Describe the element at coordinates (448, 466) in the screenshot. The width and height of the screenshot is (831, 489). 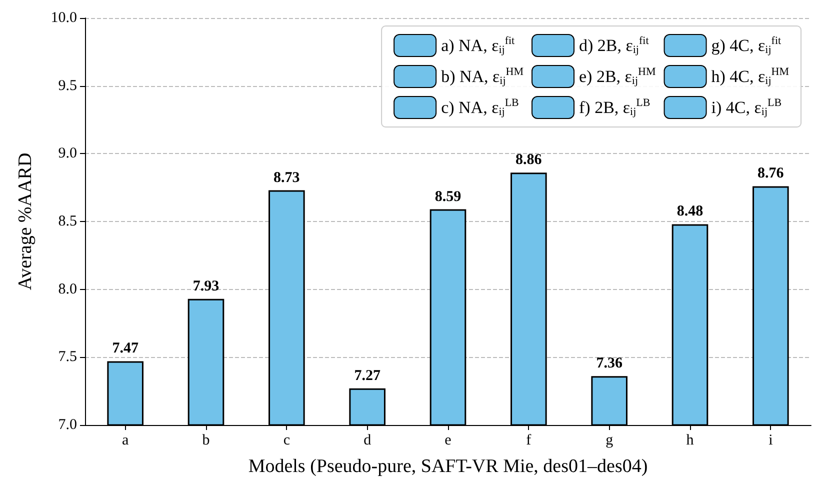
I see `x-axis-title: Models (Pseudo-pure, SAFT-VR Mie, des01–des04)` at that location.